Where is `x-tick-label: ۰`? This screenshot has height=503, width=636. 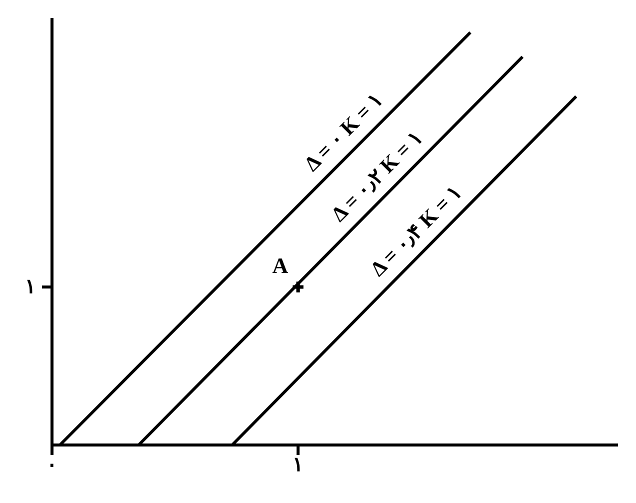 x-tick-label: ۰ is located at coordinates (52, 465).